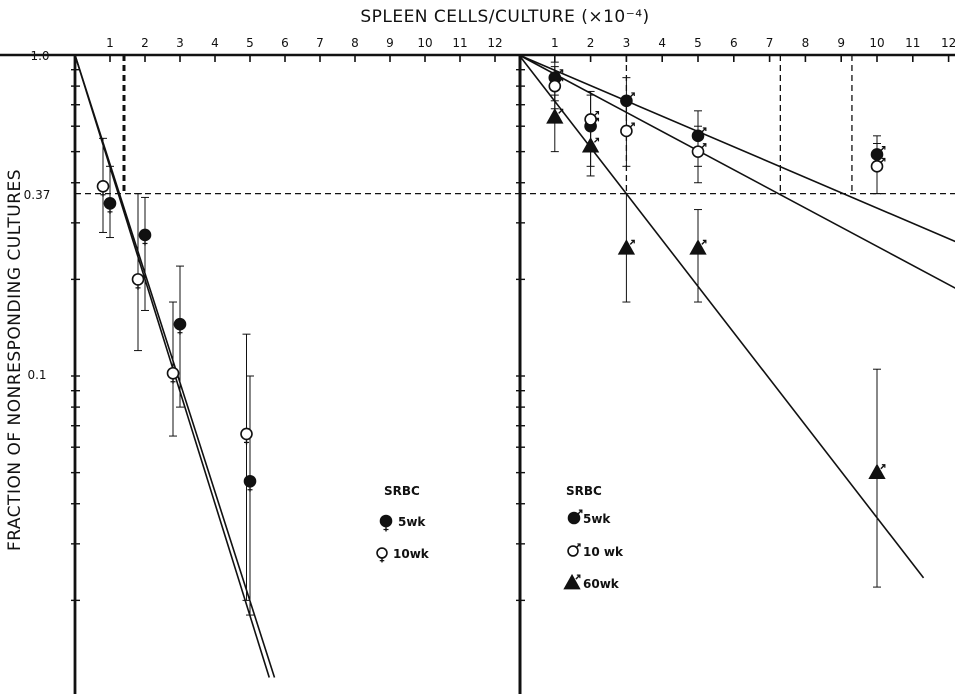  Describe the element at coordinates (662, 43) in the screenshot. I see `x-tick-label-panel2-4: 4` at that location.